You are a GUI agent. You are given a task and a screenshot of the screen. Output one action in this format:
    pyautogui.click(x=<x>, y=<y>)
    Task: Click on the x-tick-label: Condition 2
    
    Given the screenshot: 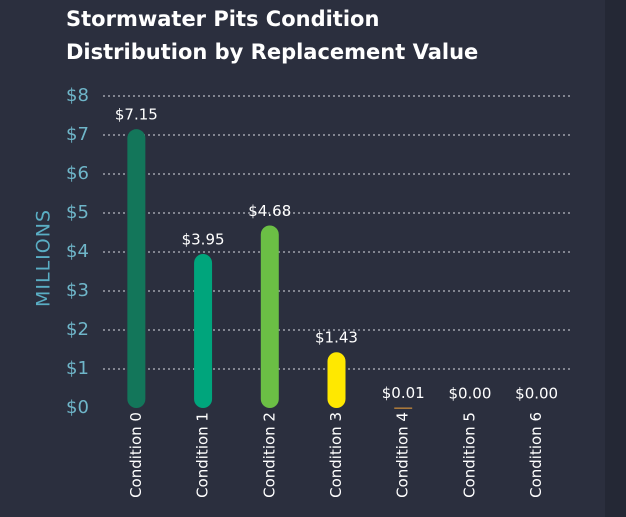 What is the action you would take?
    pyautogui.click(x=269, y=455)
    